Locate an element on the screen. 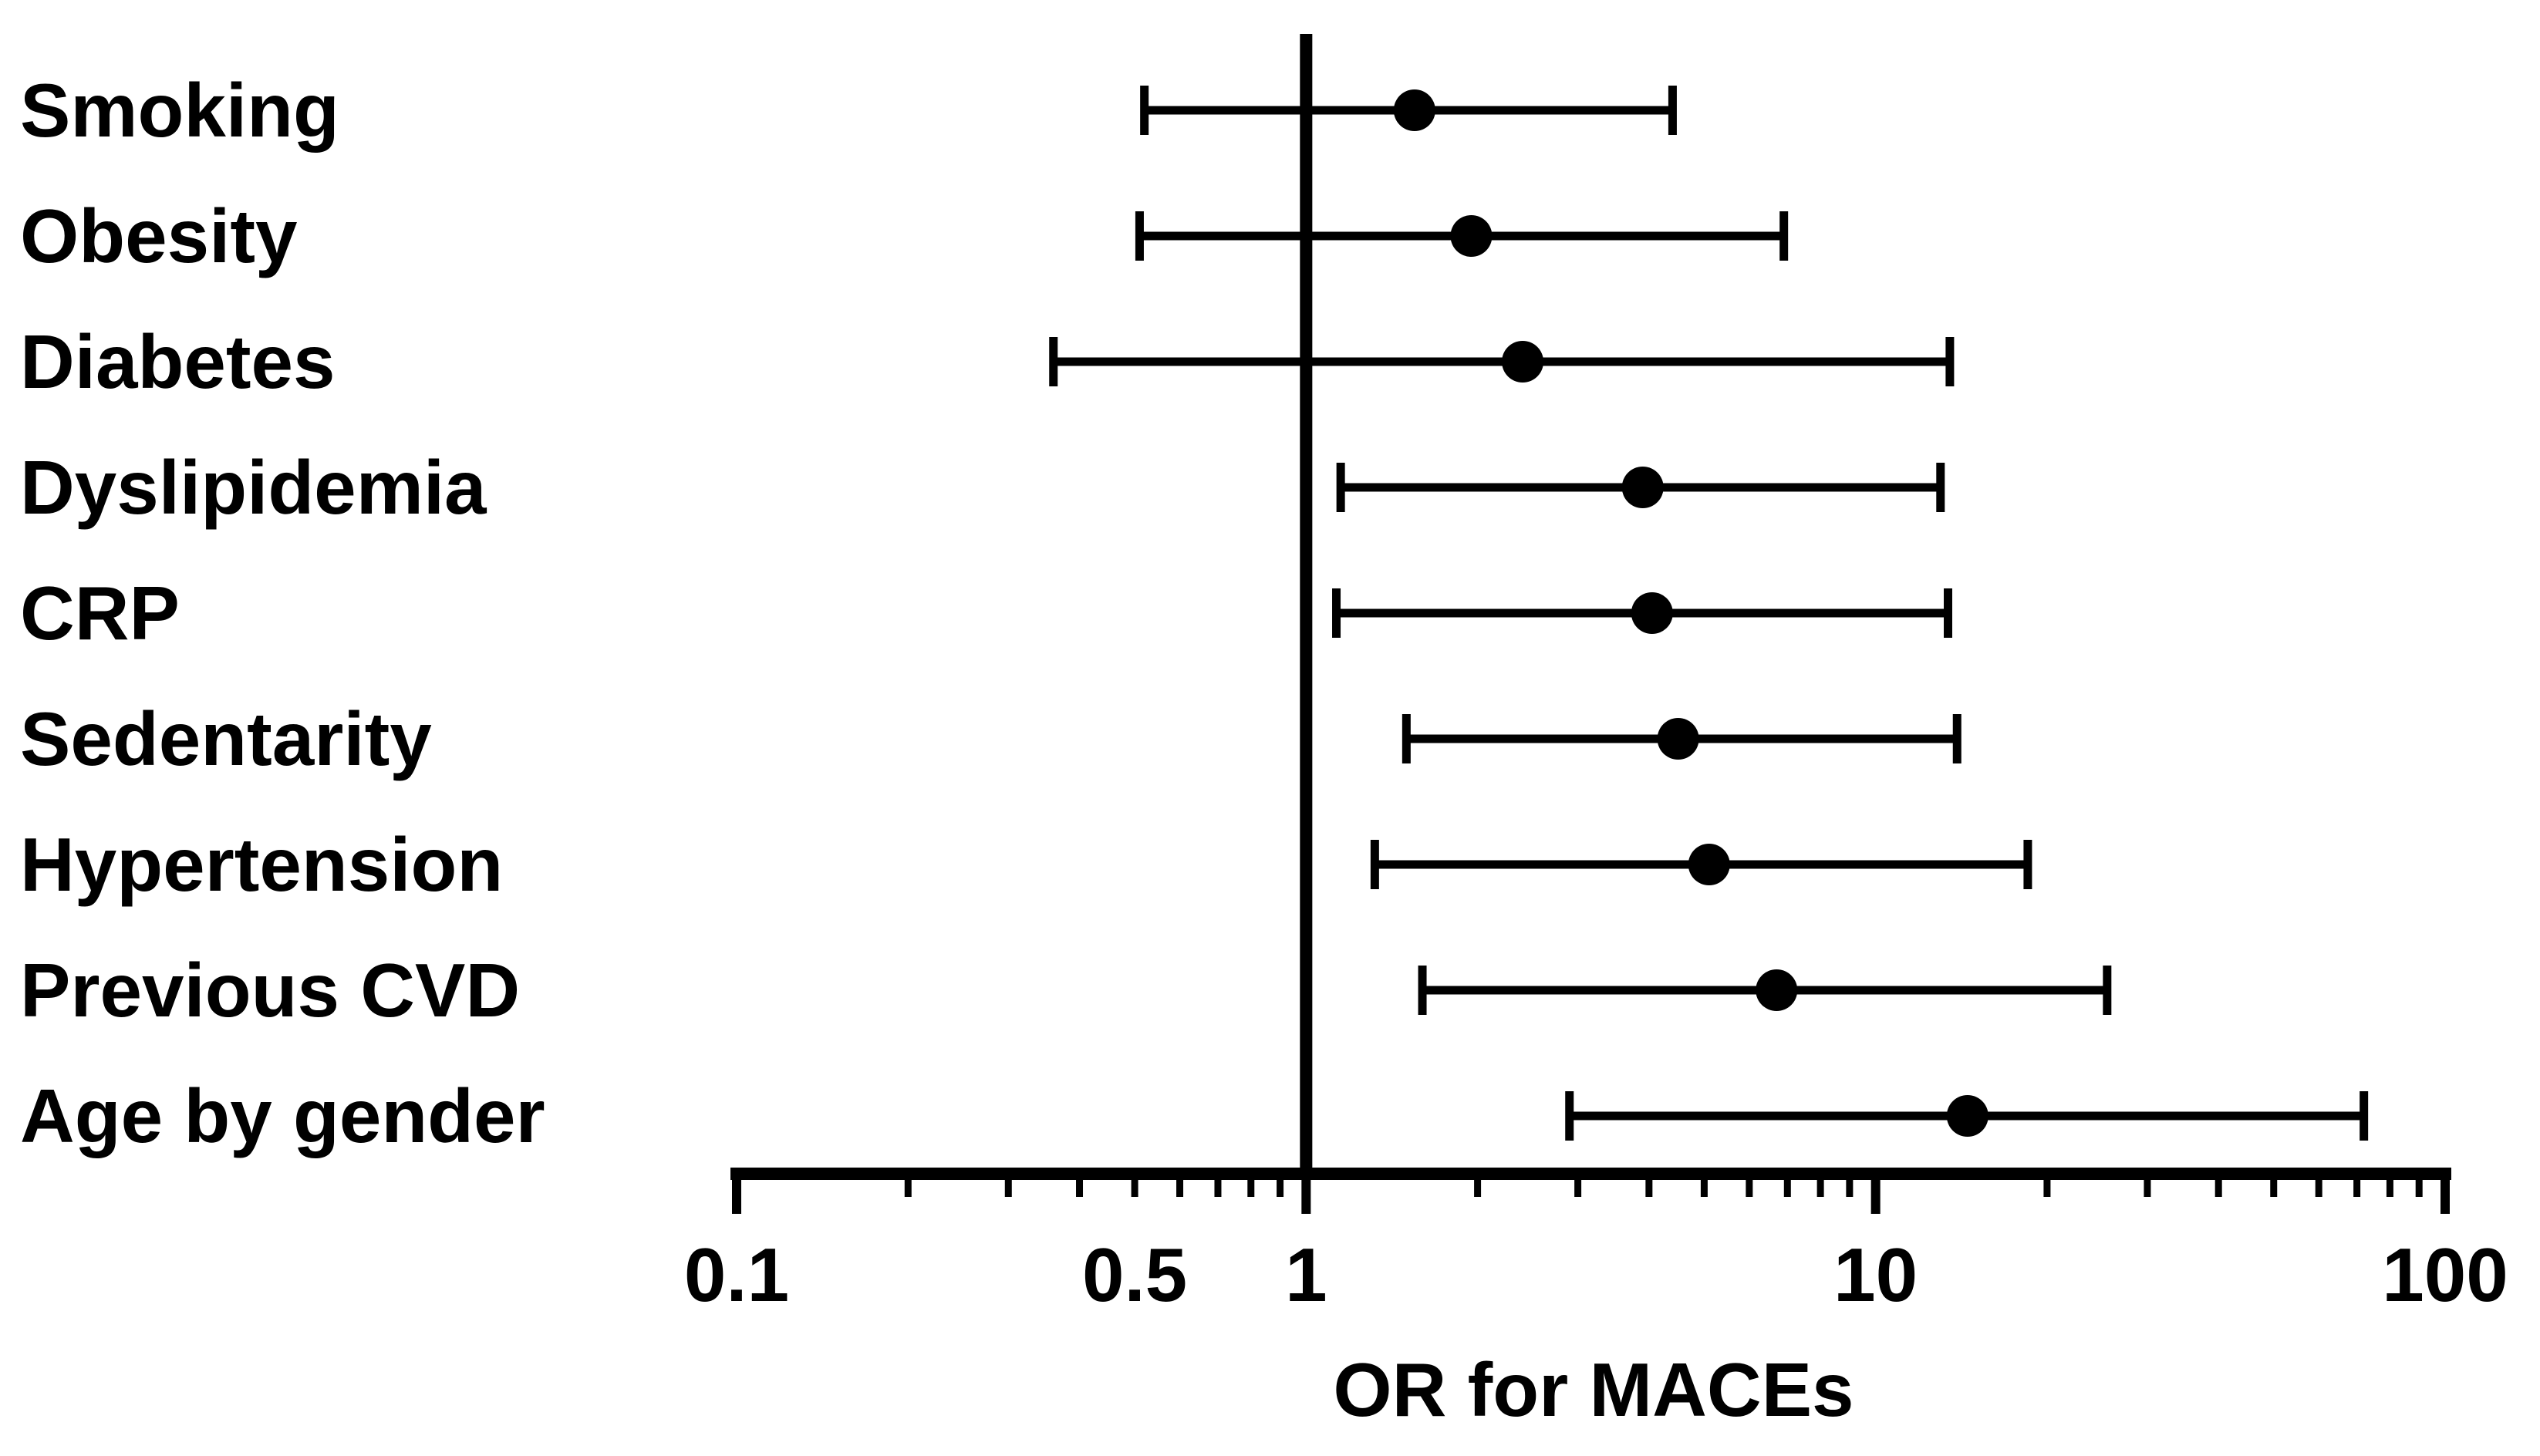 The height and width of the screenshot is (1456, 2540). x-tick-label: 0.5 is located at coordinates (1134, 1275).